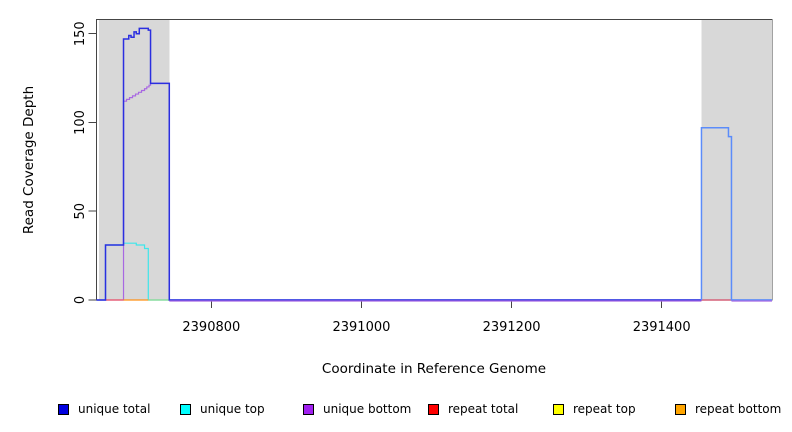 The width and height of the screenshot is (792, 432). I want to click on legend-label-repeat-total: repeat total, so click(483, 409).